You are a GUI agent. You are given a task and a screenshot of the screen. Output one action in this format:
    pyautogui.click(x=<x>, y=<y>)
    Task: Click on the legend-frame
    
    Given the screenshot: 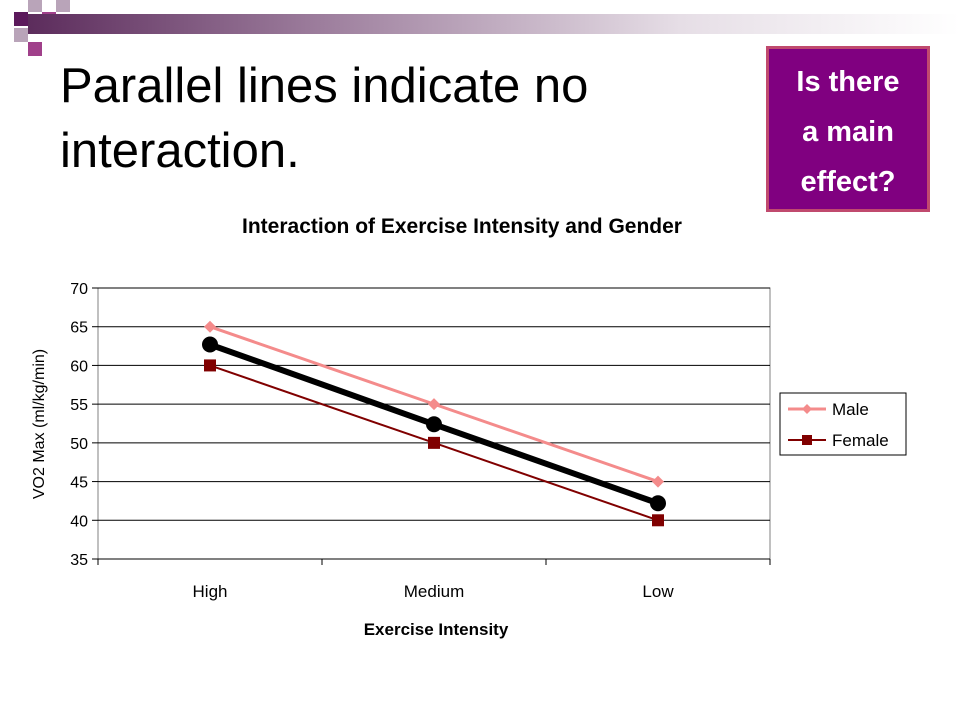 What is the action you would take?
    pyautogui.click(x=843, y=424)
    